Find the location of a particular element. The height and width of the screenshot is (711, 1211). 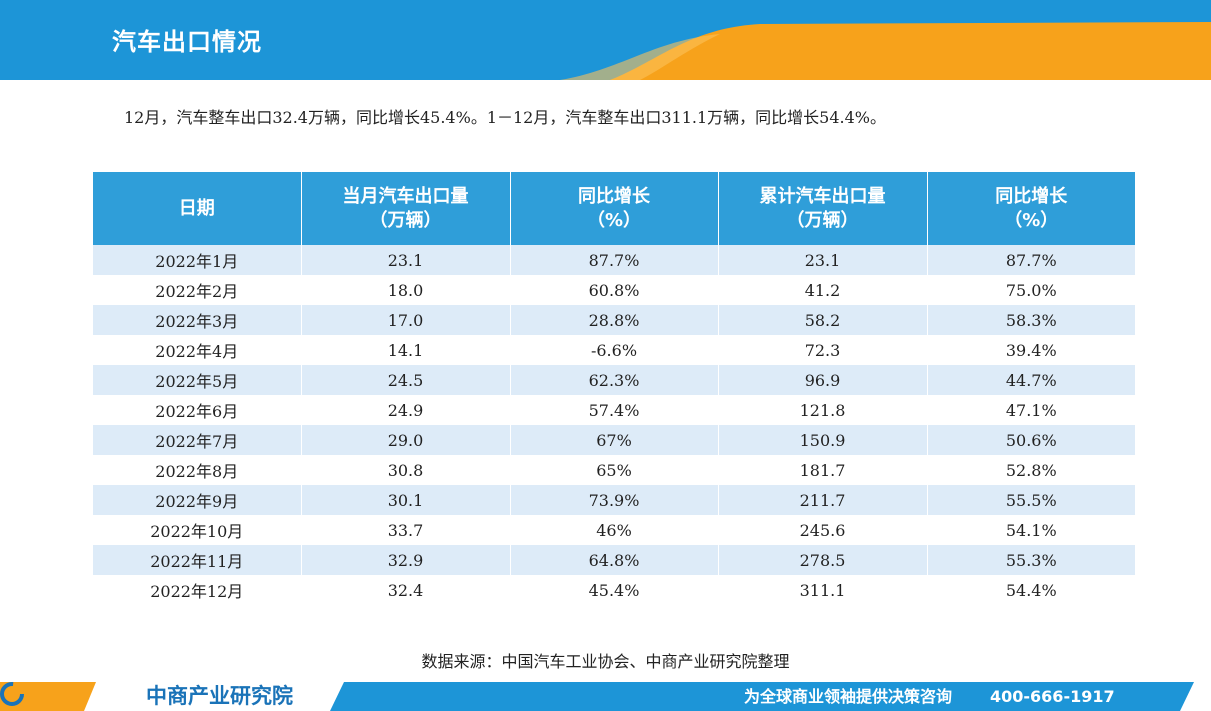

table-cell: 30.8 is located at coordinates (406, 470).